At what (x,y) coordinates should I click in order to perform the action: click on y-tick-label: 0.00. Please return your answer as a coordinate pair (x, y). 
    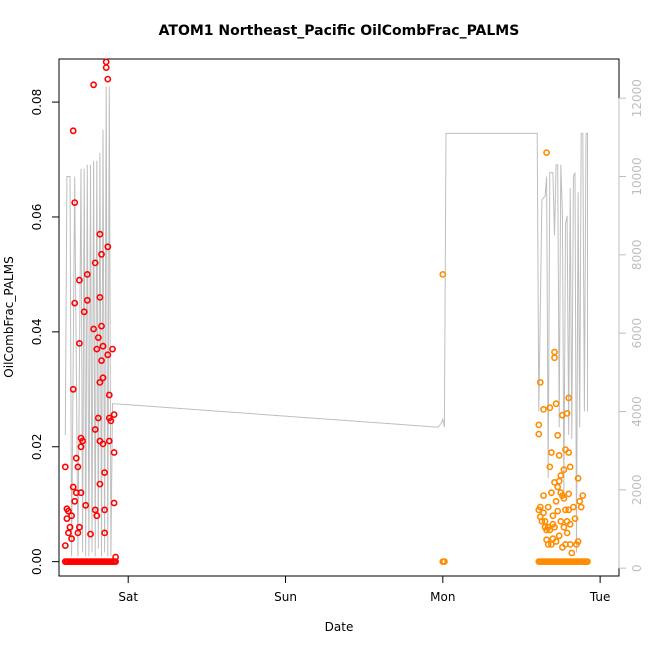
    Looking at the image, I should click on (37, 561).